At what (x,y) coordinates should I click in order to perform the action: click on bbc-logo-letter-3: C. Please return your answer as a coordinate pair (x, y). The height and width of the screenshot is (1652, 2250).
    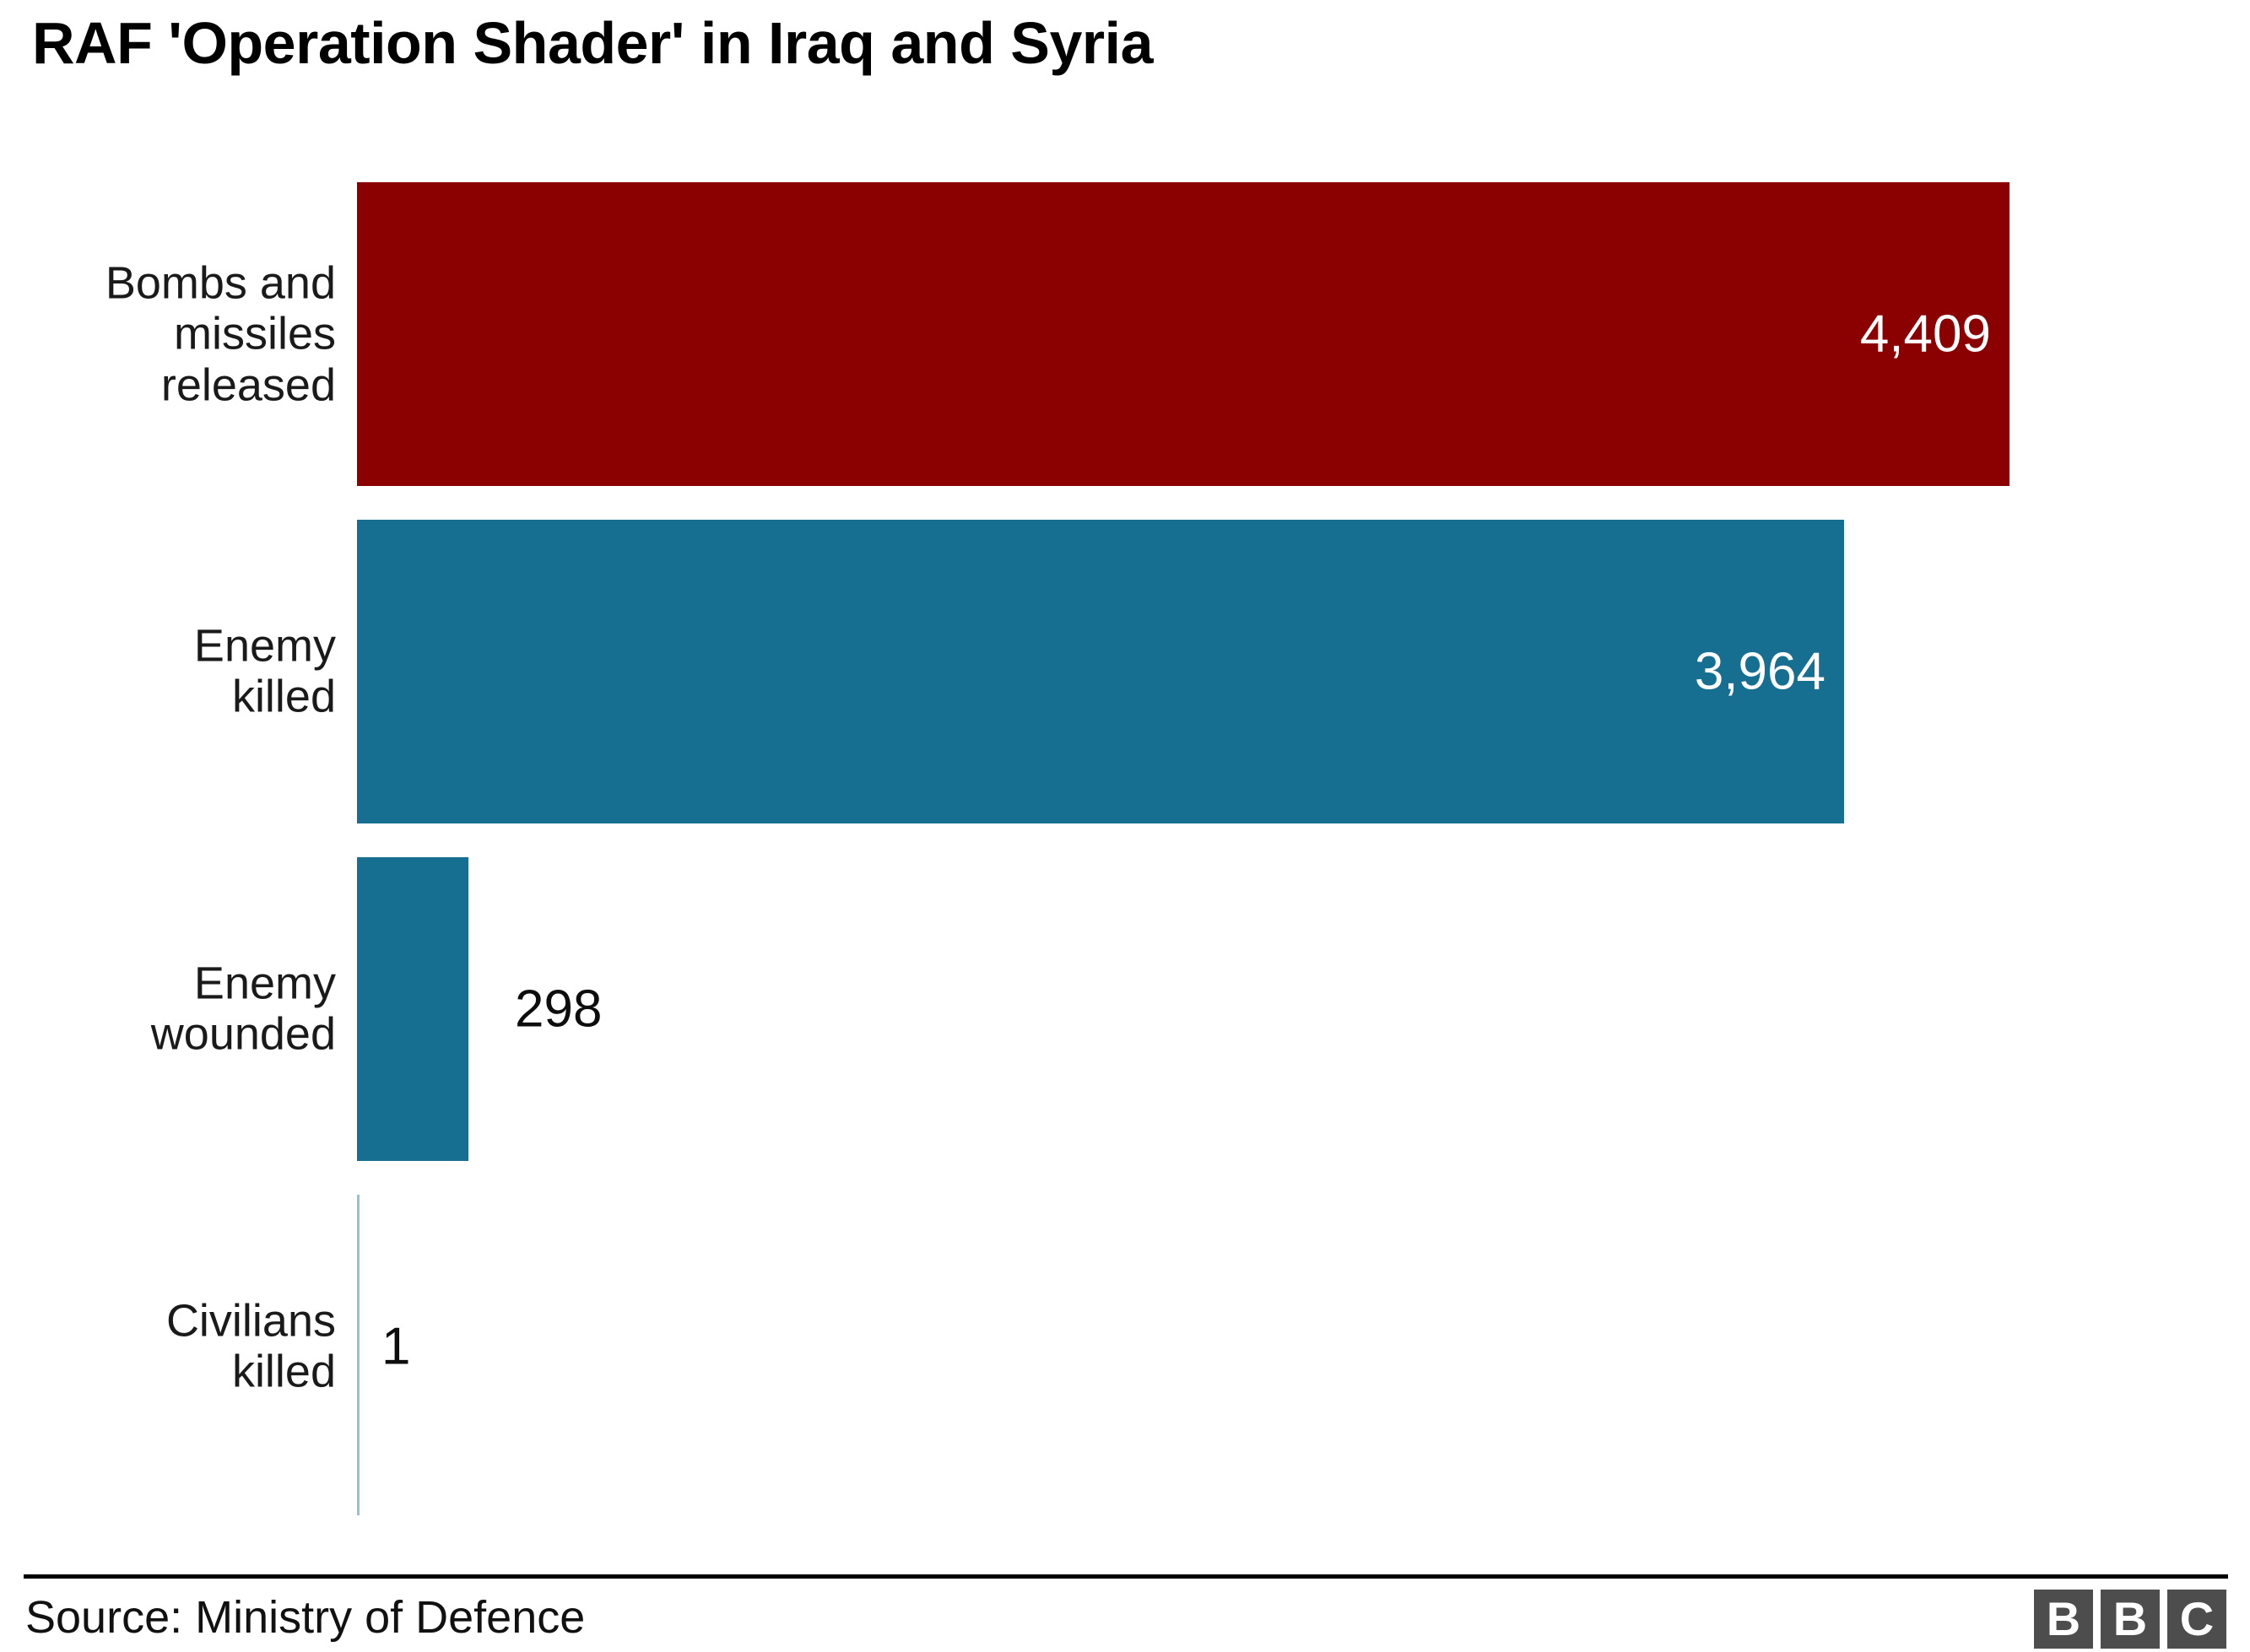
    Looking at the image, I should click on (2196, 1620).